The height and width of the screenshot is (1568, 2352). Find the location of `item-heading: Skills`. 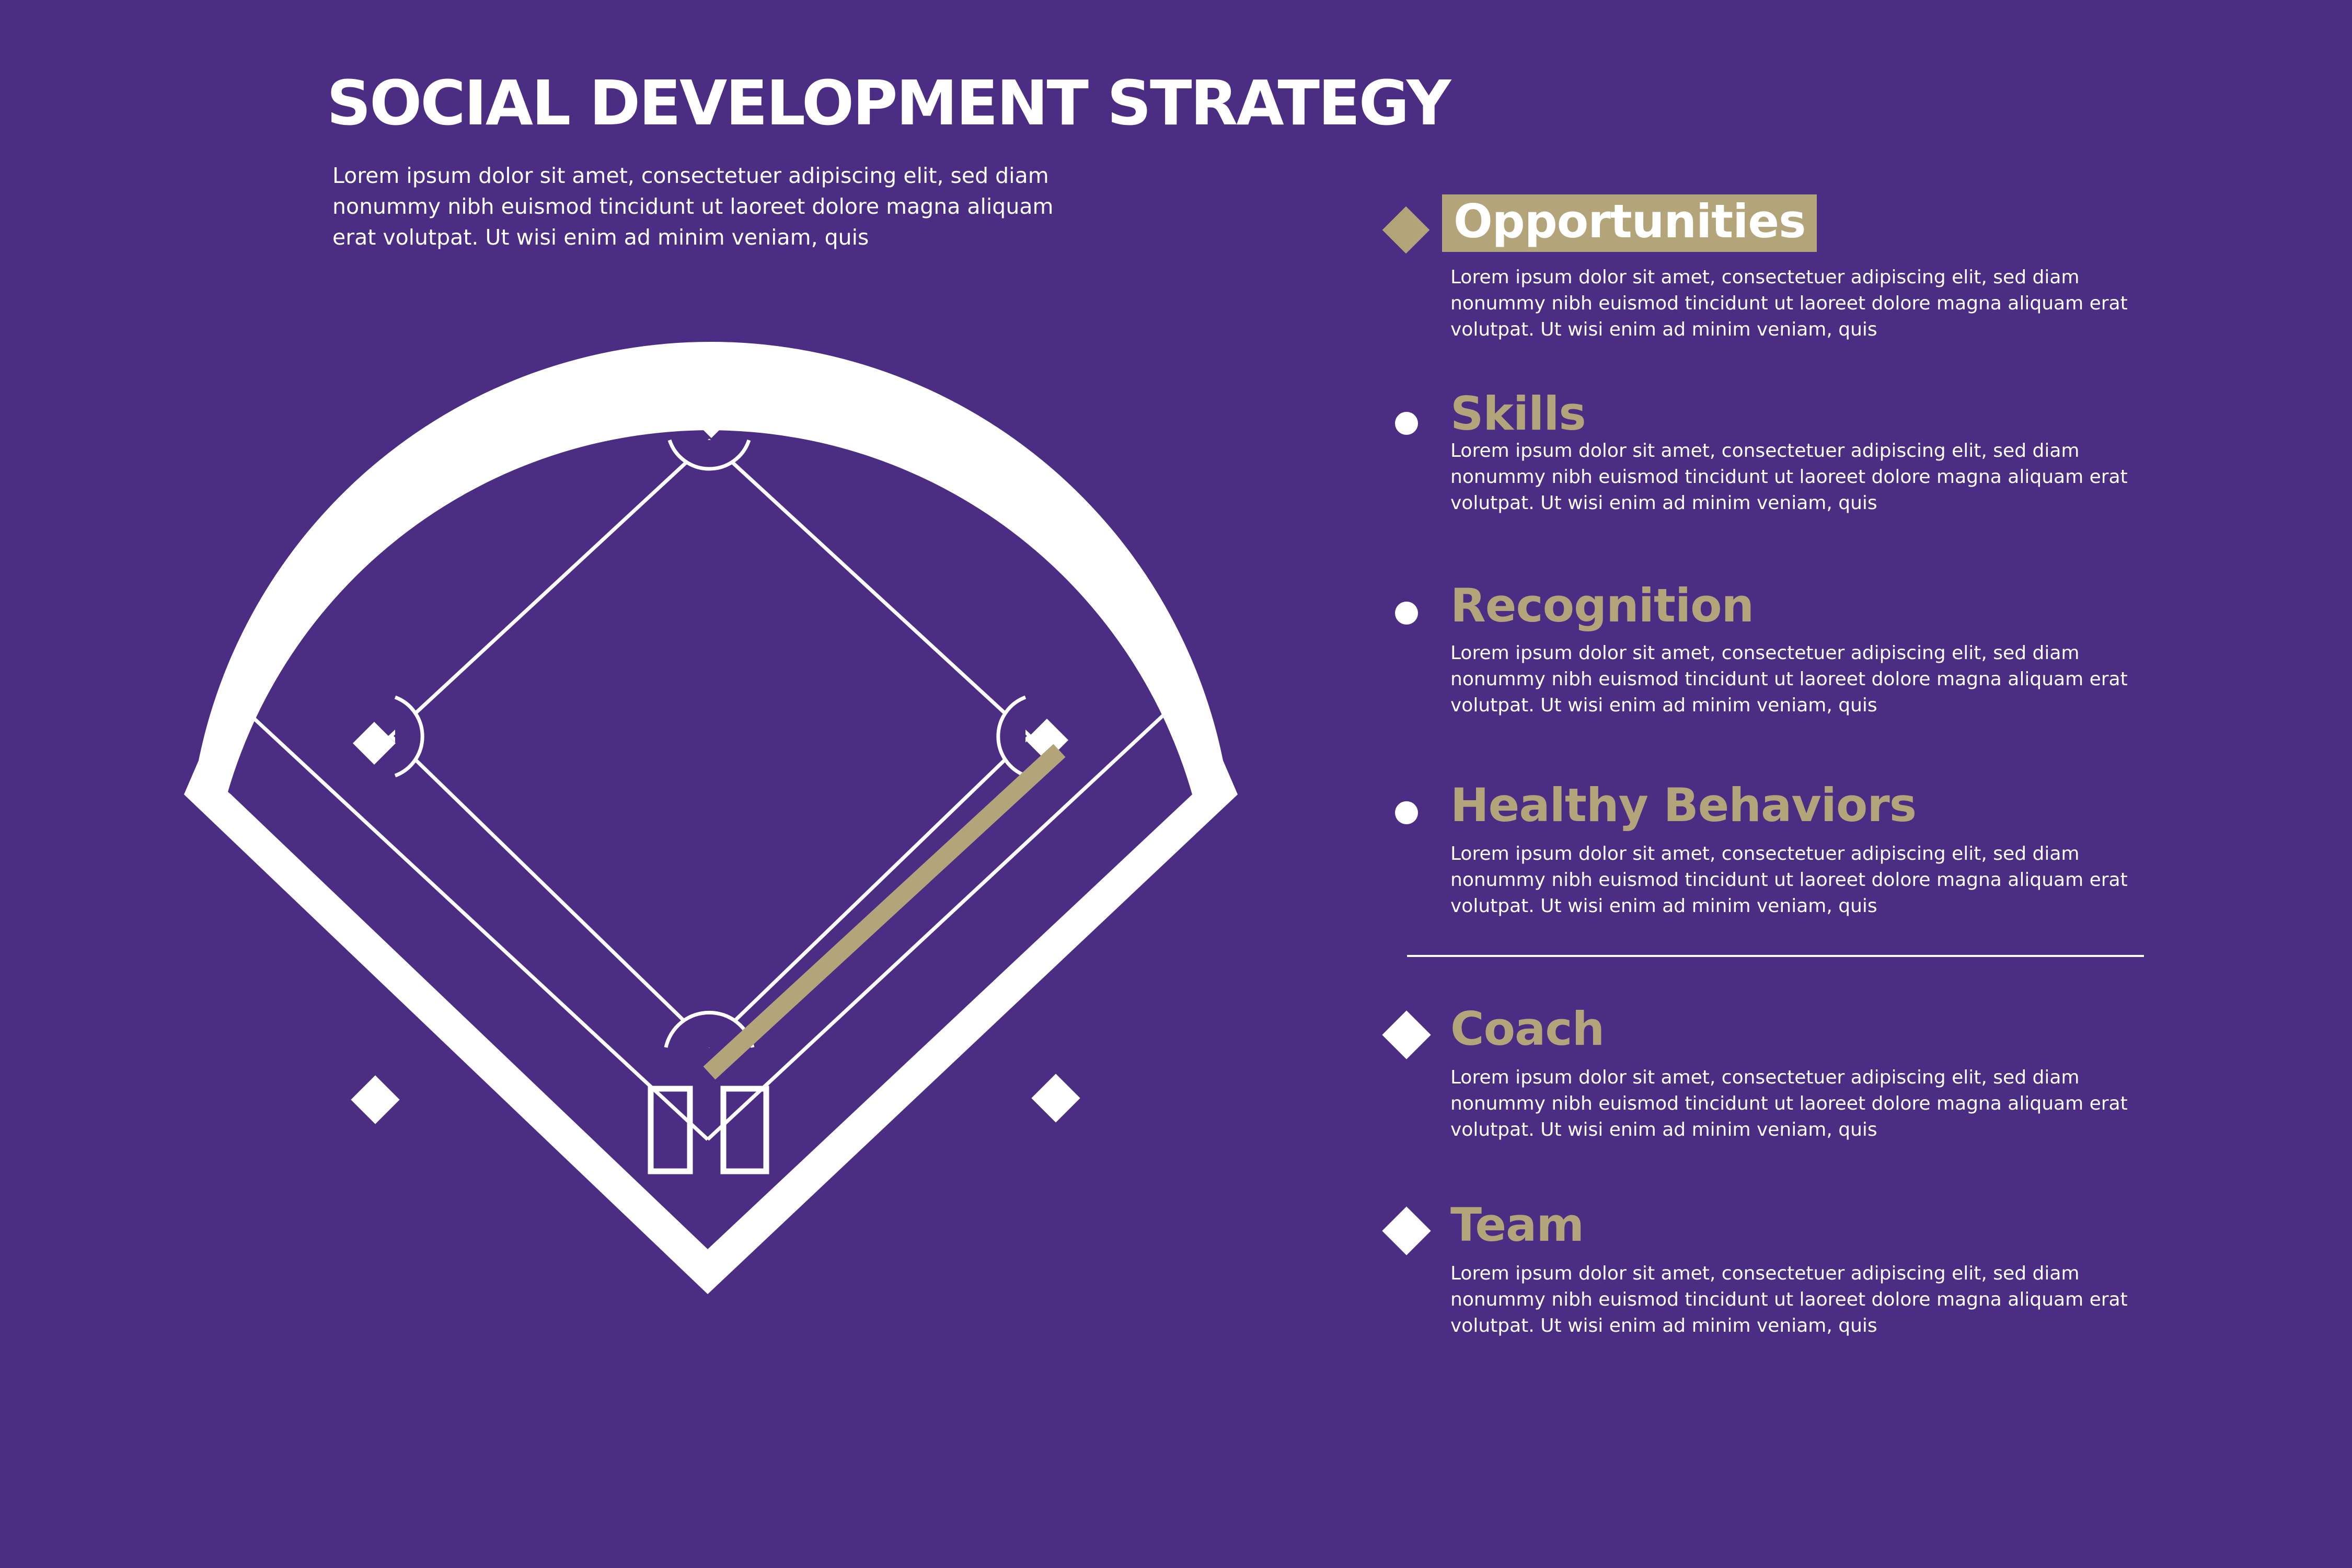

item-heading: Skills is located at coordinates (1518, 414).